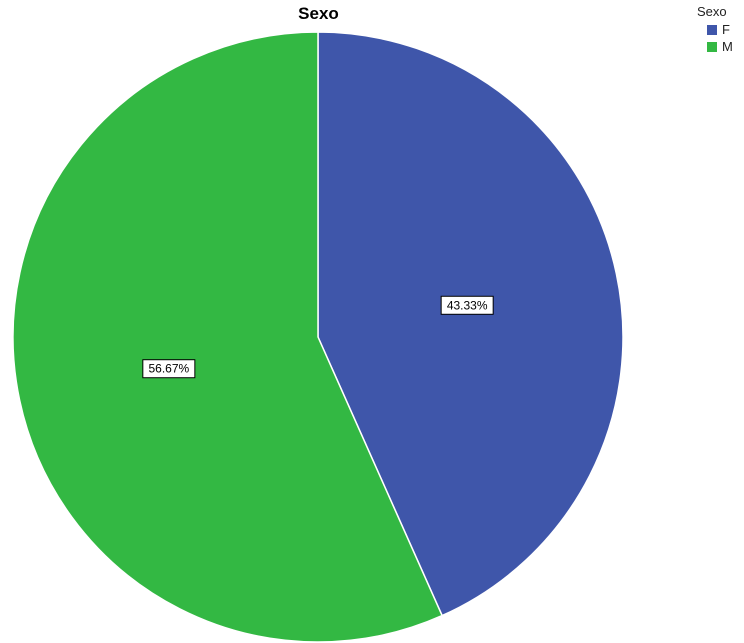  I want to click on legend-swatch-m, so click(712, 46).